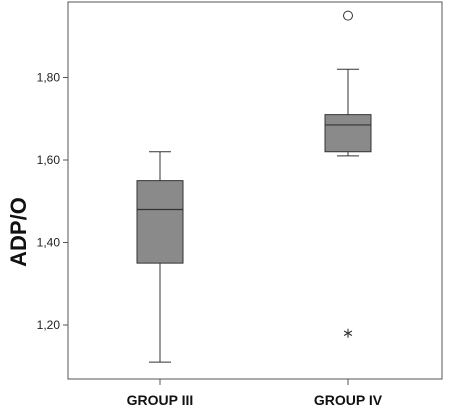  I want to click on y-tick-label: 1,20, so click(49, 325).